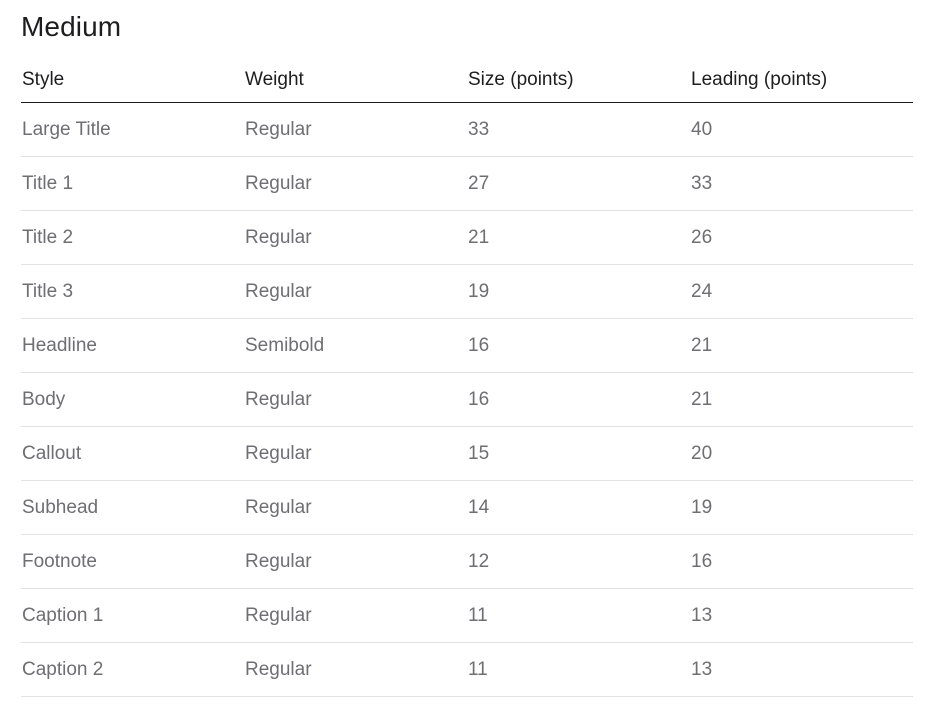  Describe the element at coordinates (578, 237) in the screenshot. I see `cell-size: 21` at that location.